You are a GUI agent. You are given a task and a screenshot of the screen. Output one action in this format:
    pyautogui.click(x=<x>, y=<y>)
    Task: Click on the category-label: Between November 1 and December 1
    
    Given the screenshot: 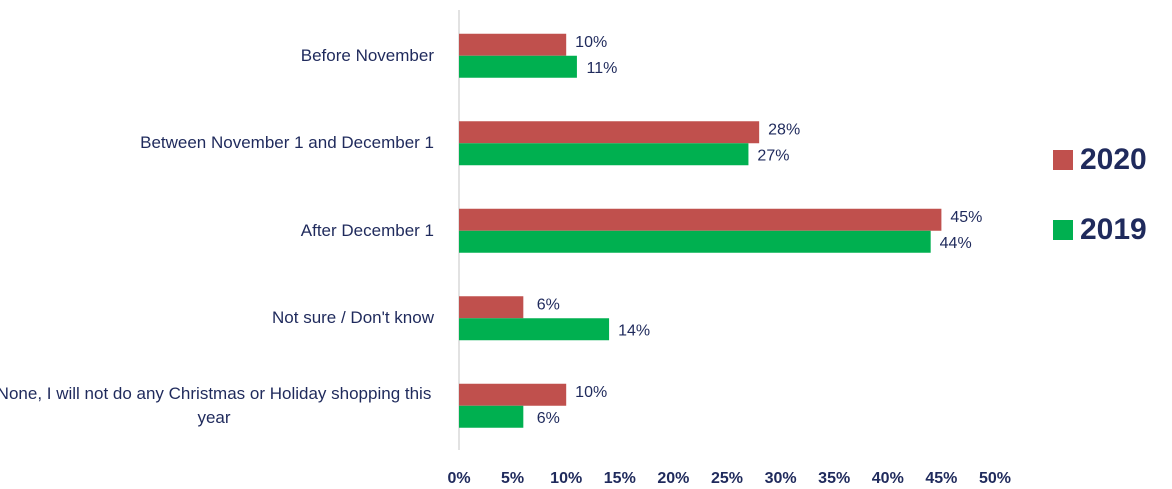 What is the action you would take?
    pyautogui.click(x=217, y=143)
    